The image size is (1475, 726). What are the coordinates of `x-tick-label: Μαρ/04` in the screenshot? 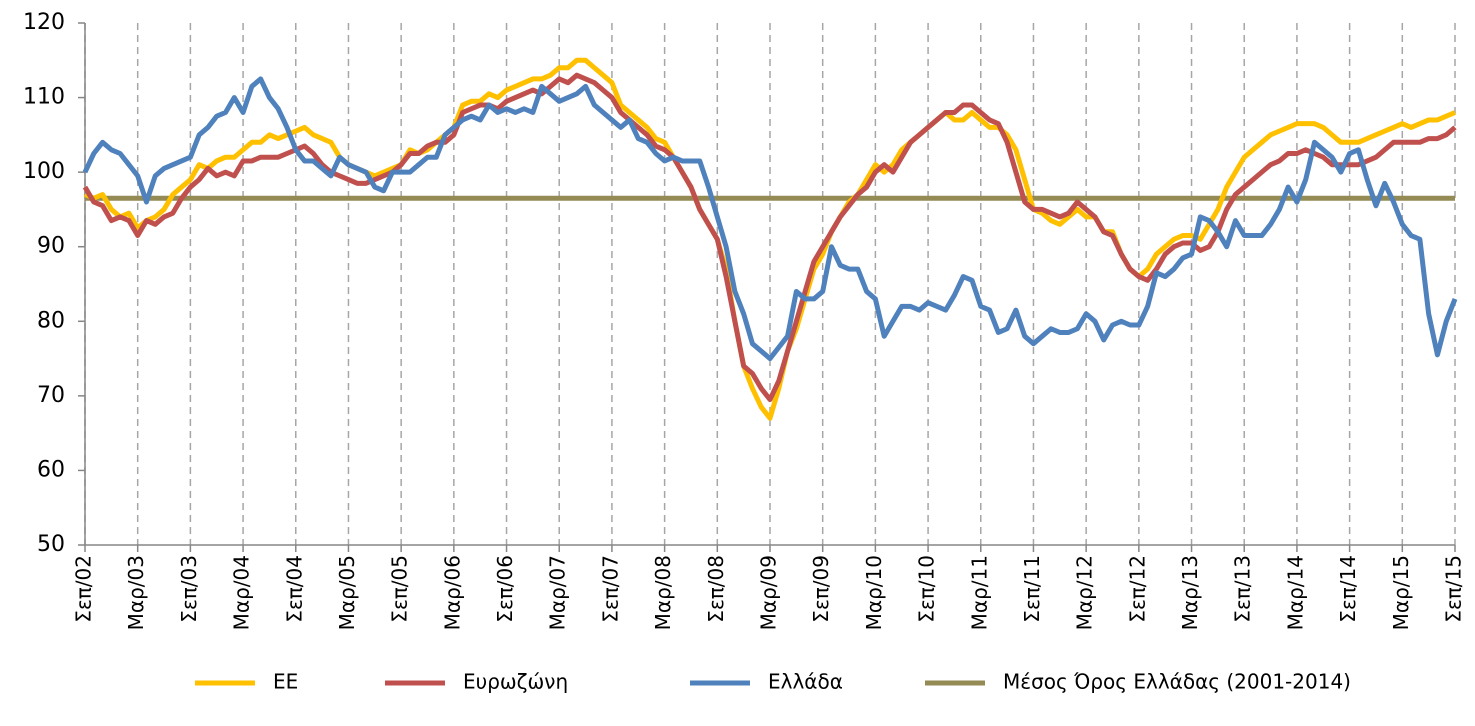 It's located at (242, 592).